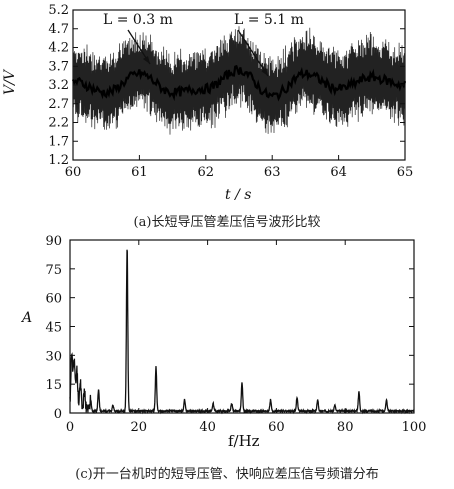  Describe the element at coordinates (53, 299) in the screenshot. I see `spectrum-y-tick-label: 60` at that location.